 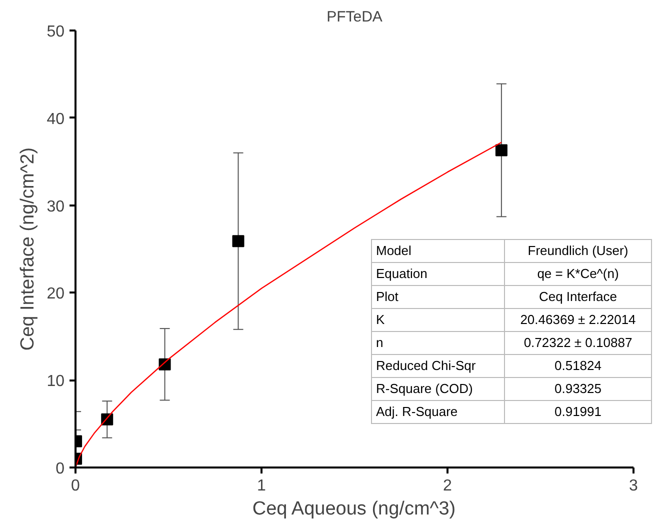 What do you see at coordinates (438, 412) in the screenshot?
I see `annotation: Adj. R-Square` at bounding box center [438, 412].